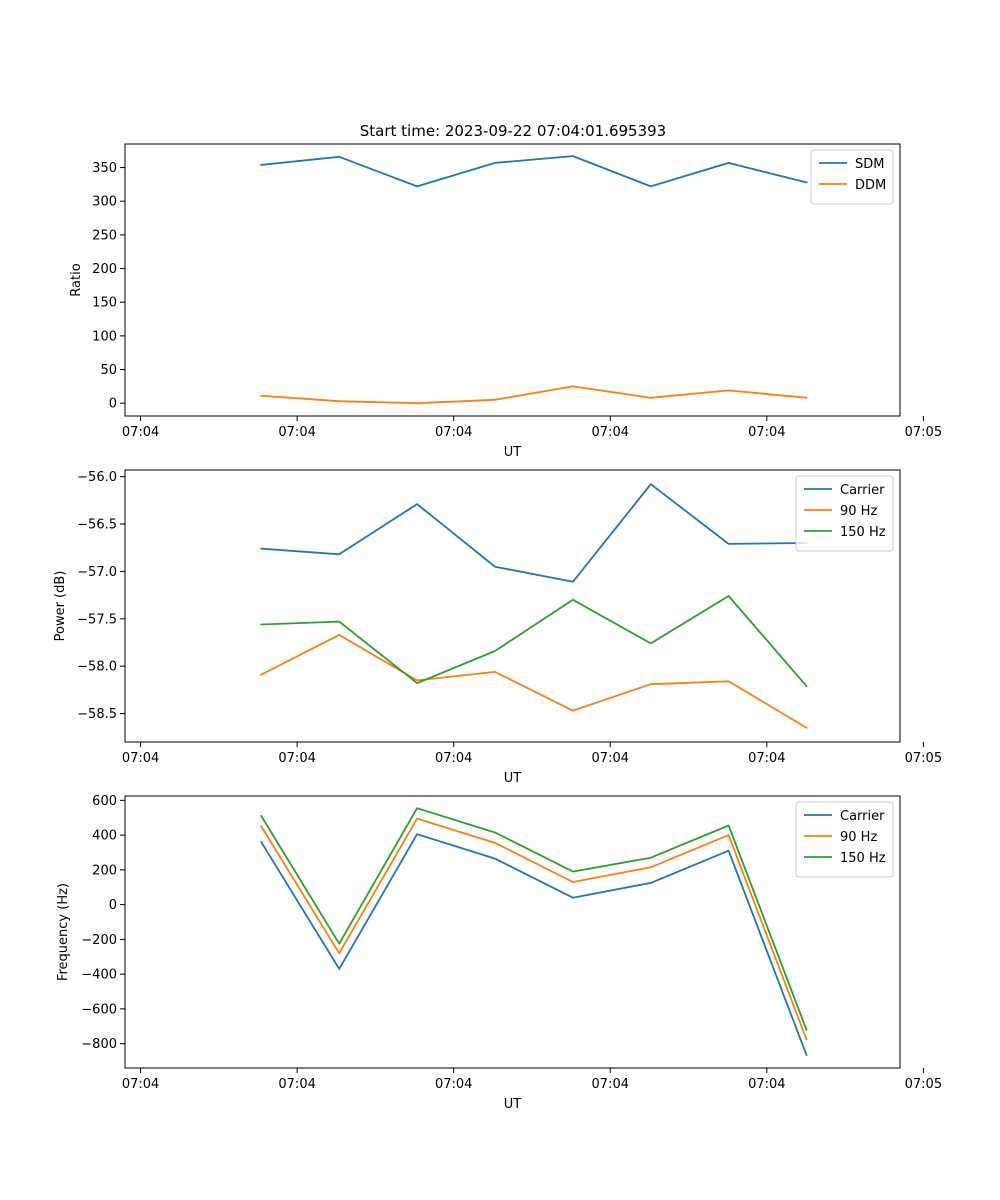 The height and width of the screenshot is (1200, 1000). I want to click on y-axis-label: Power (dB), so click(60, 606).